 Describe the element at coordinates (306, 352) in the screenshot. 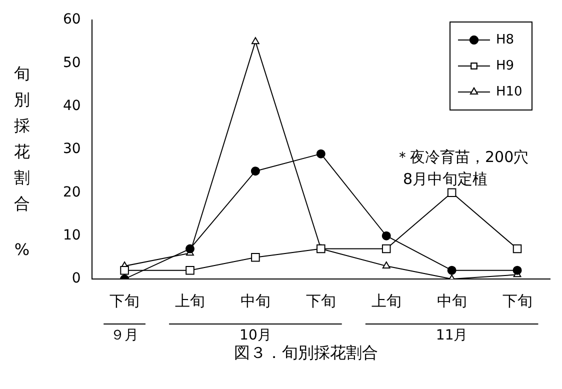

I see `text: 図３．旬別採花割合` at that location.